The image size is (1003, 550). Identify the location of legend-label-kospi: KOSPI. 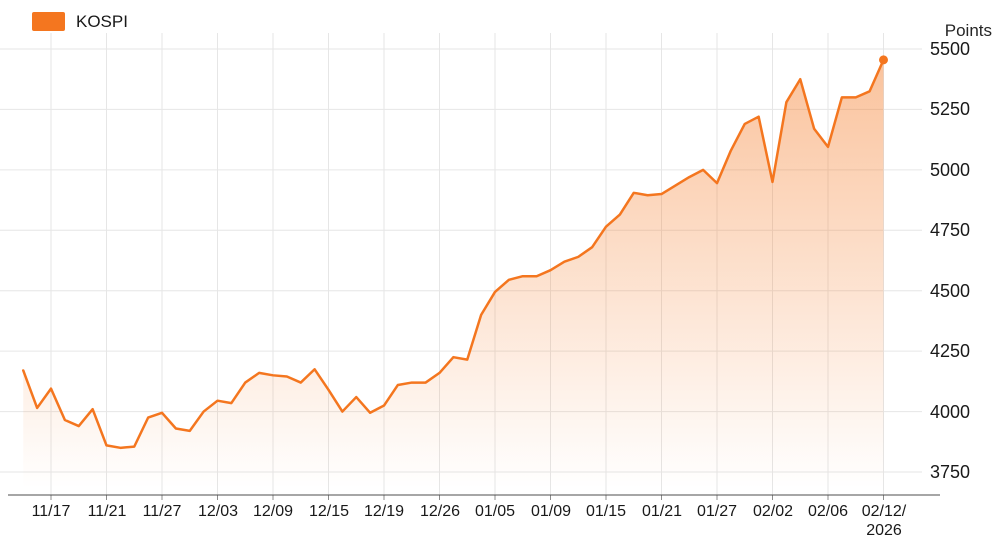
(102, 21).